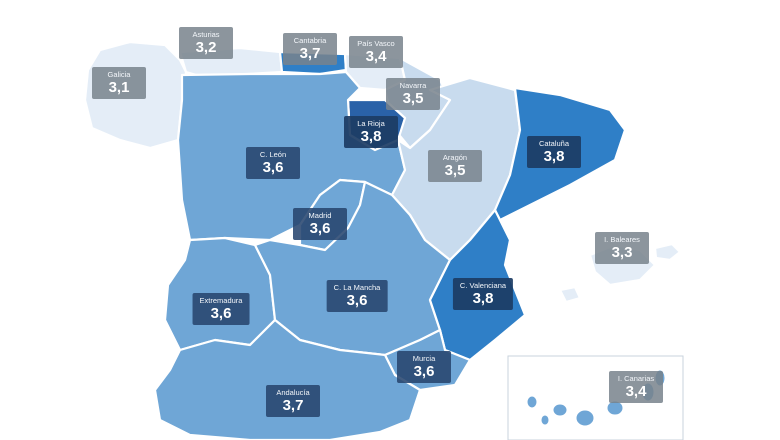  I want to click on label-i-baleares: I. Baleares 3,3, so click(622, 248).